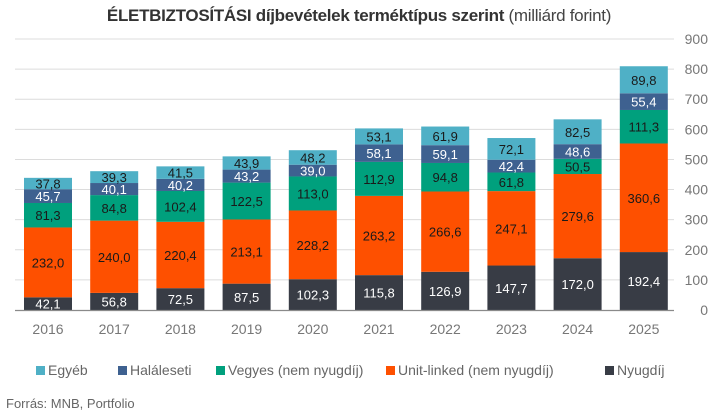 This screenshot has width=718, height=417. What do you see at coordinates (704, 310) in the screenshot?
I see `y-tick-label: 0` at bounding box center [704, 310].